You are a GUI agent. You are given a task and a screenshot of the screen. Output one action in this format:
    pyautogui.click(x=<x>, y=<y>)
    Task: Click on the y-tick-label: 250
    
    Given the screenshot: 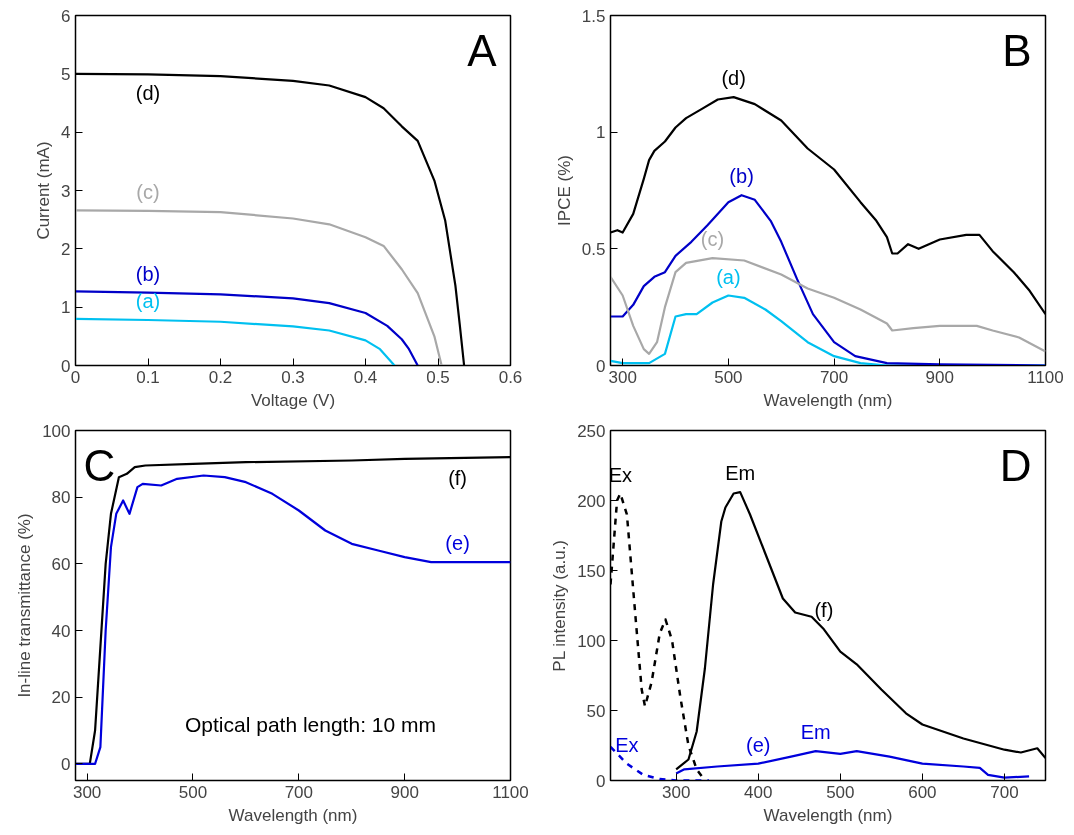 What is the action you would take?
    pyautogui.click(x=591, y=431)
    